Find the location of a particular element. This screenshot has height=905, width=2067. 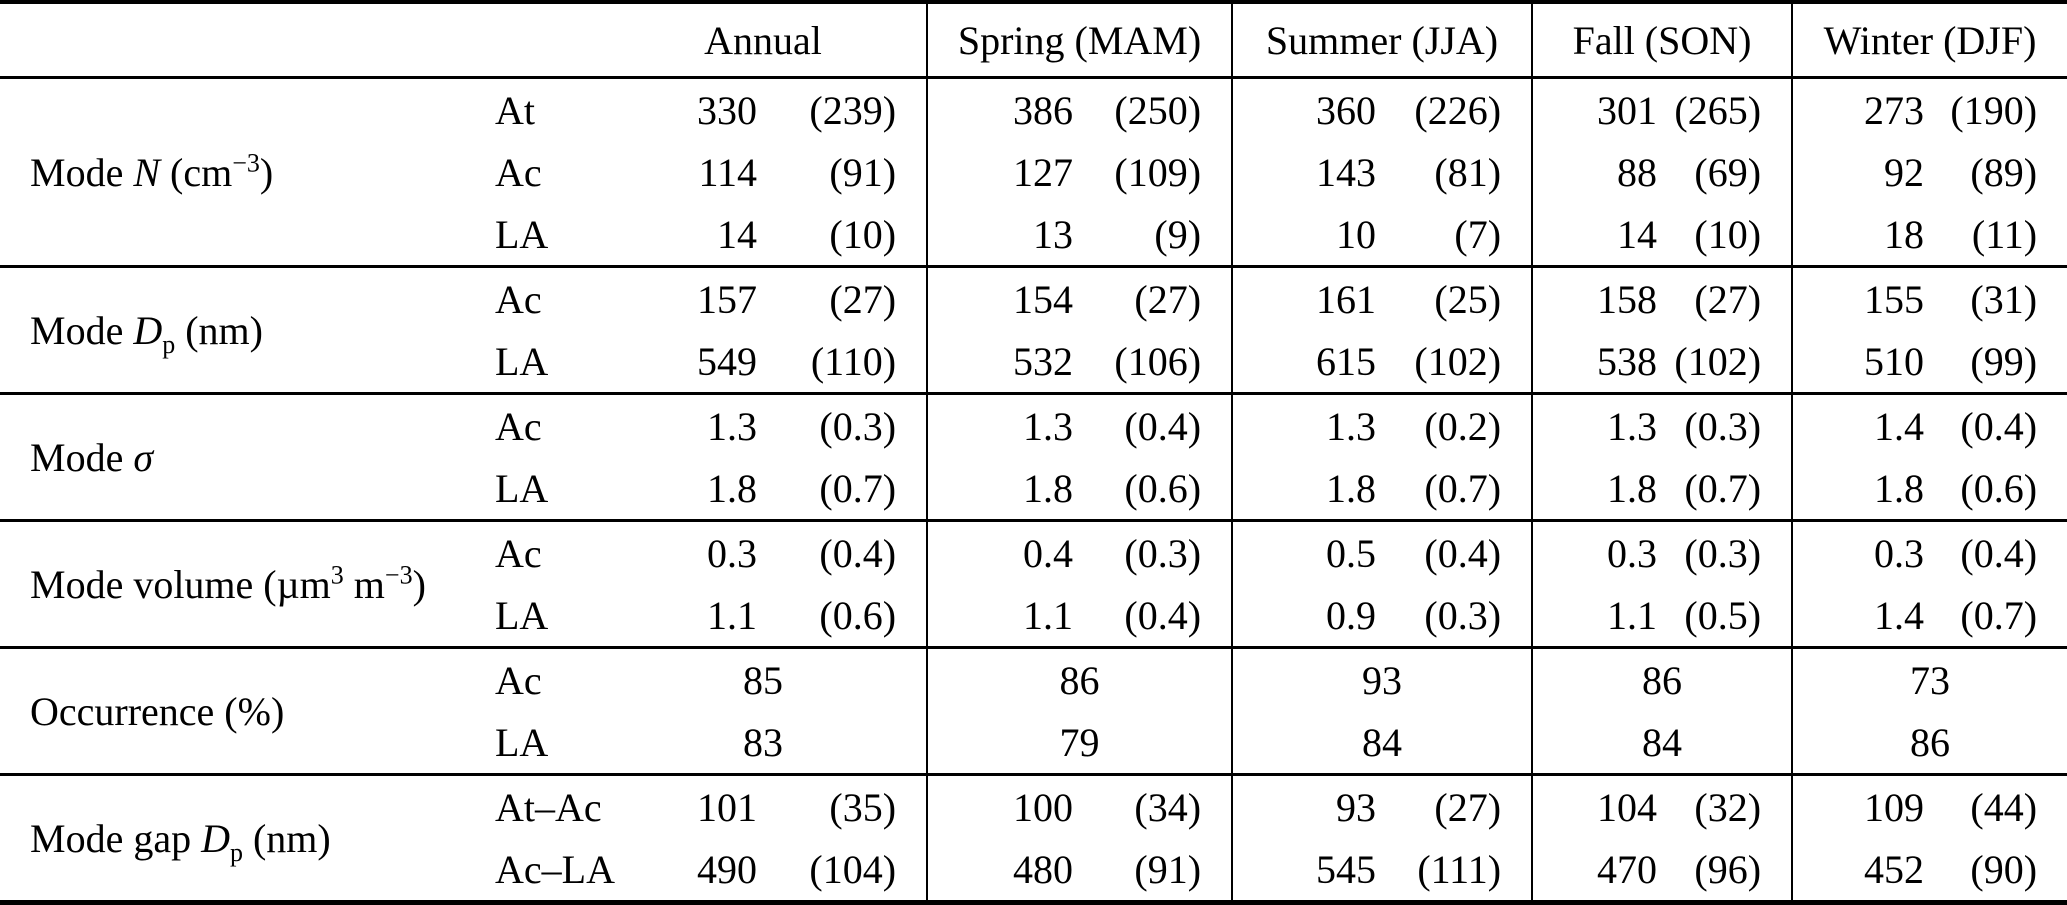

value-cell-summer: 0.5 is located at coordinates (1304, 551).